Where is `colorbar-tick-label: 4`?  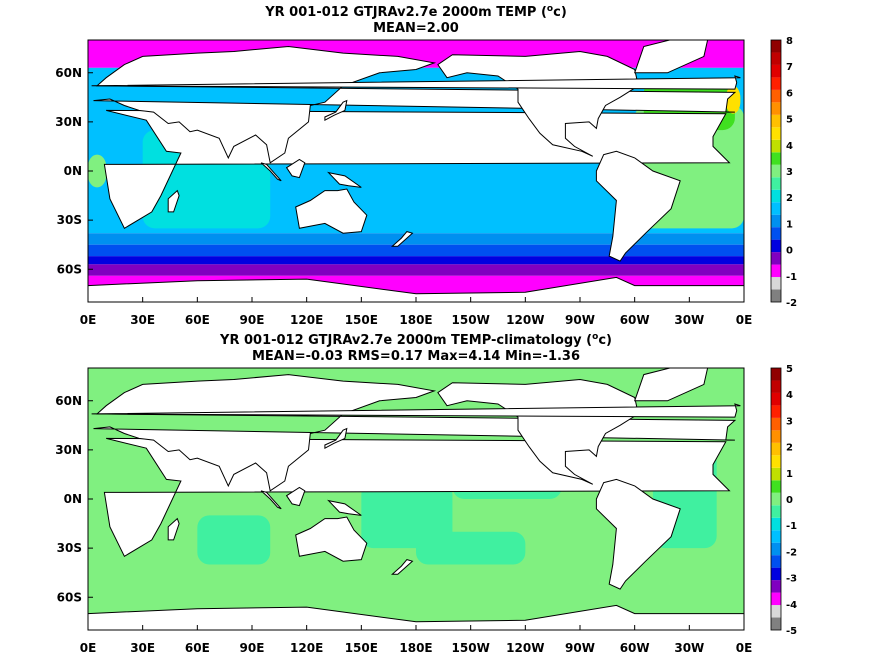
colorbar-tick-label: 4 is located at coordinates (789, 146).